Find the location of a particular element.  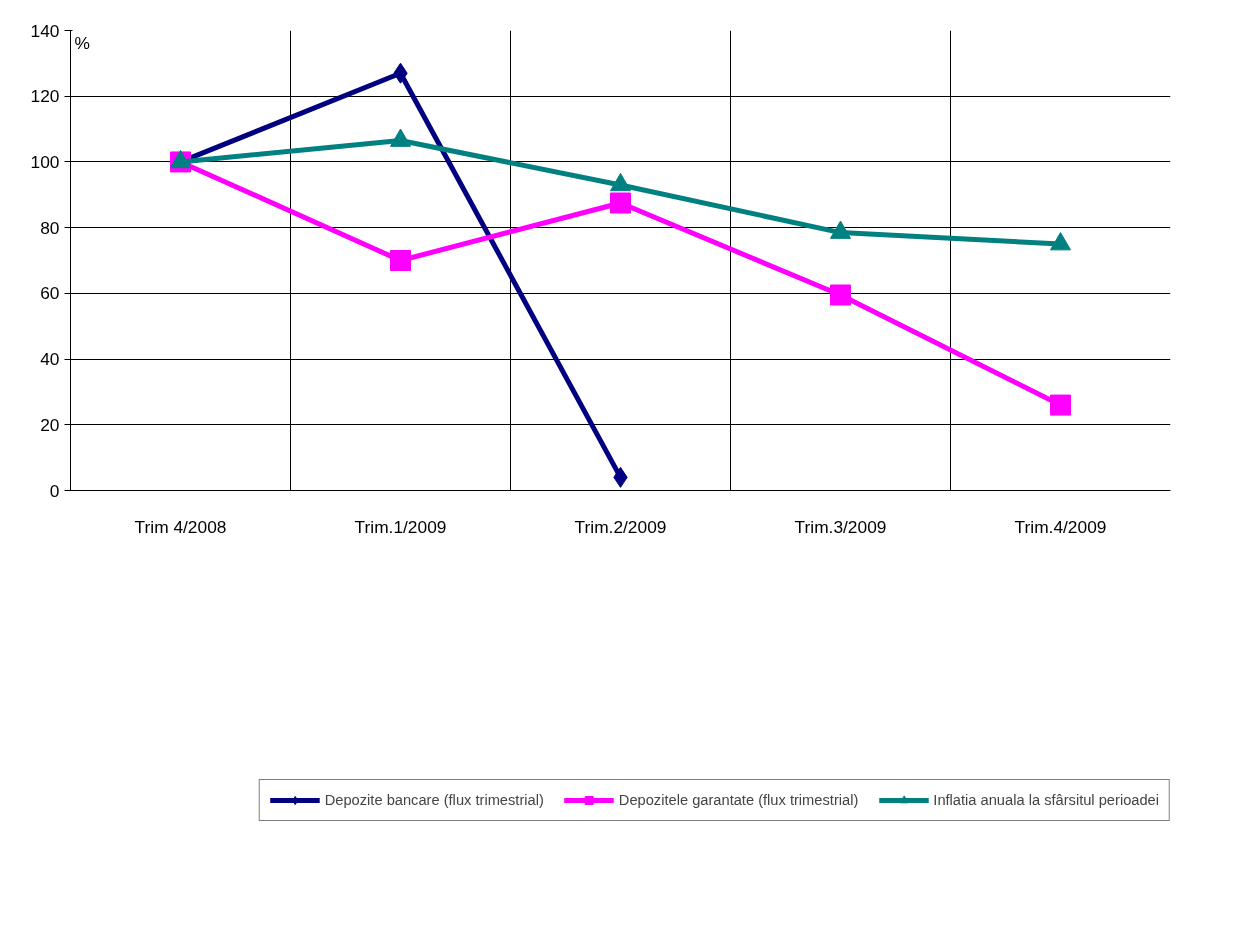

y-tick-label: 0 is located at coordinates (54, 490).